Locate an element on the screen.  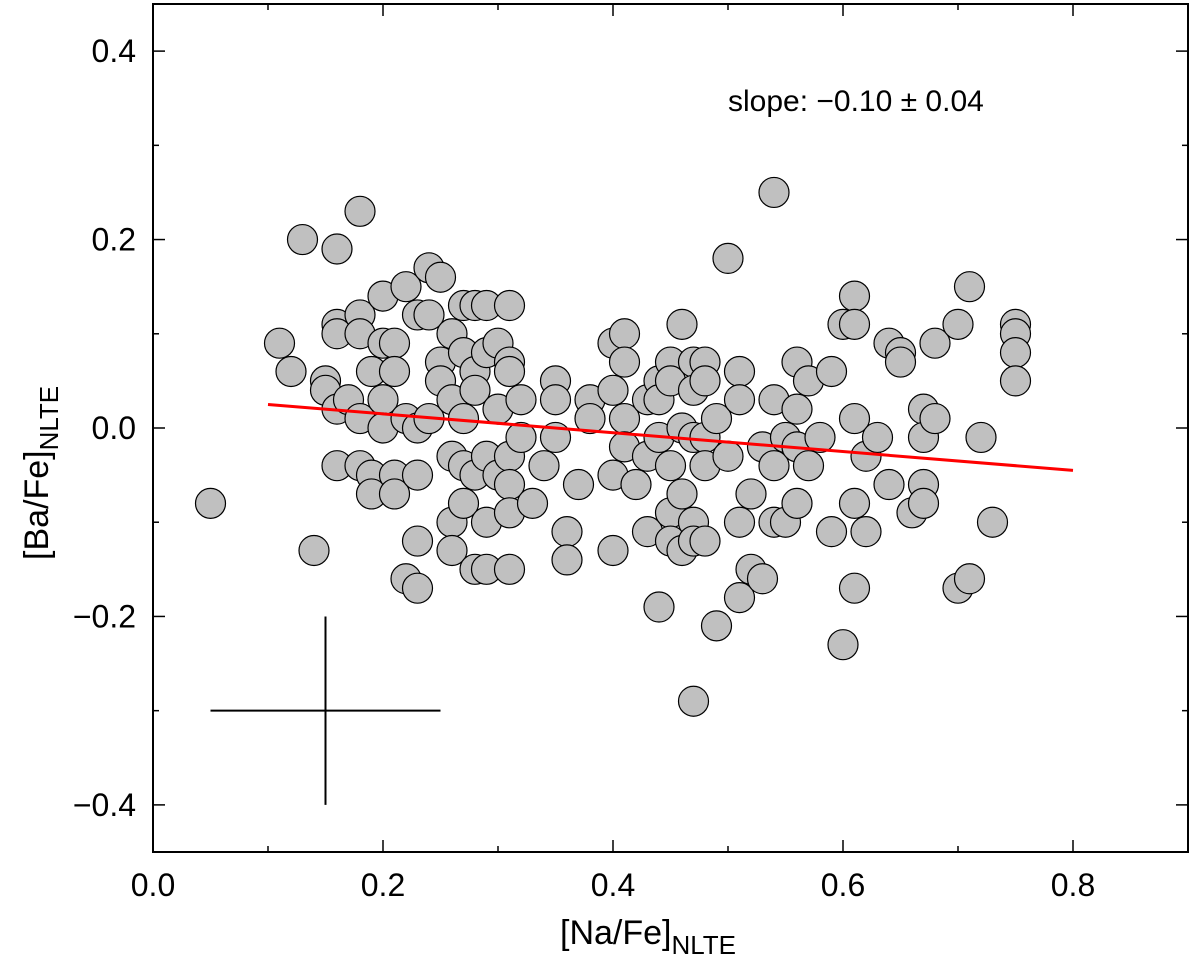
x-tick-label: 0.0 is located at coordinates (153, 885).